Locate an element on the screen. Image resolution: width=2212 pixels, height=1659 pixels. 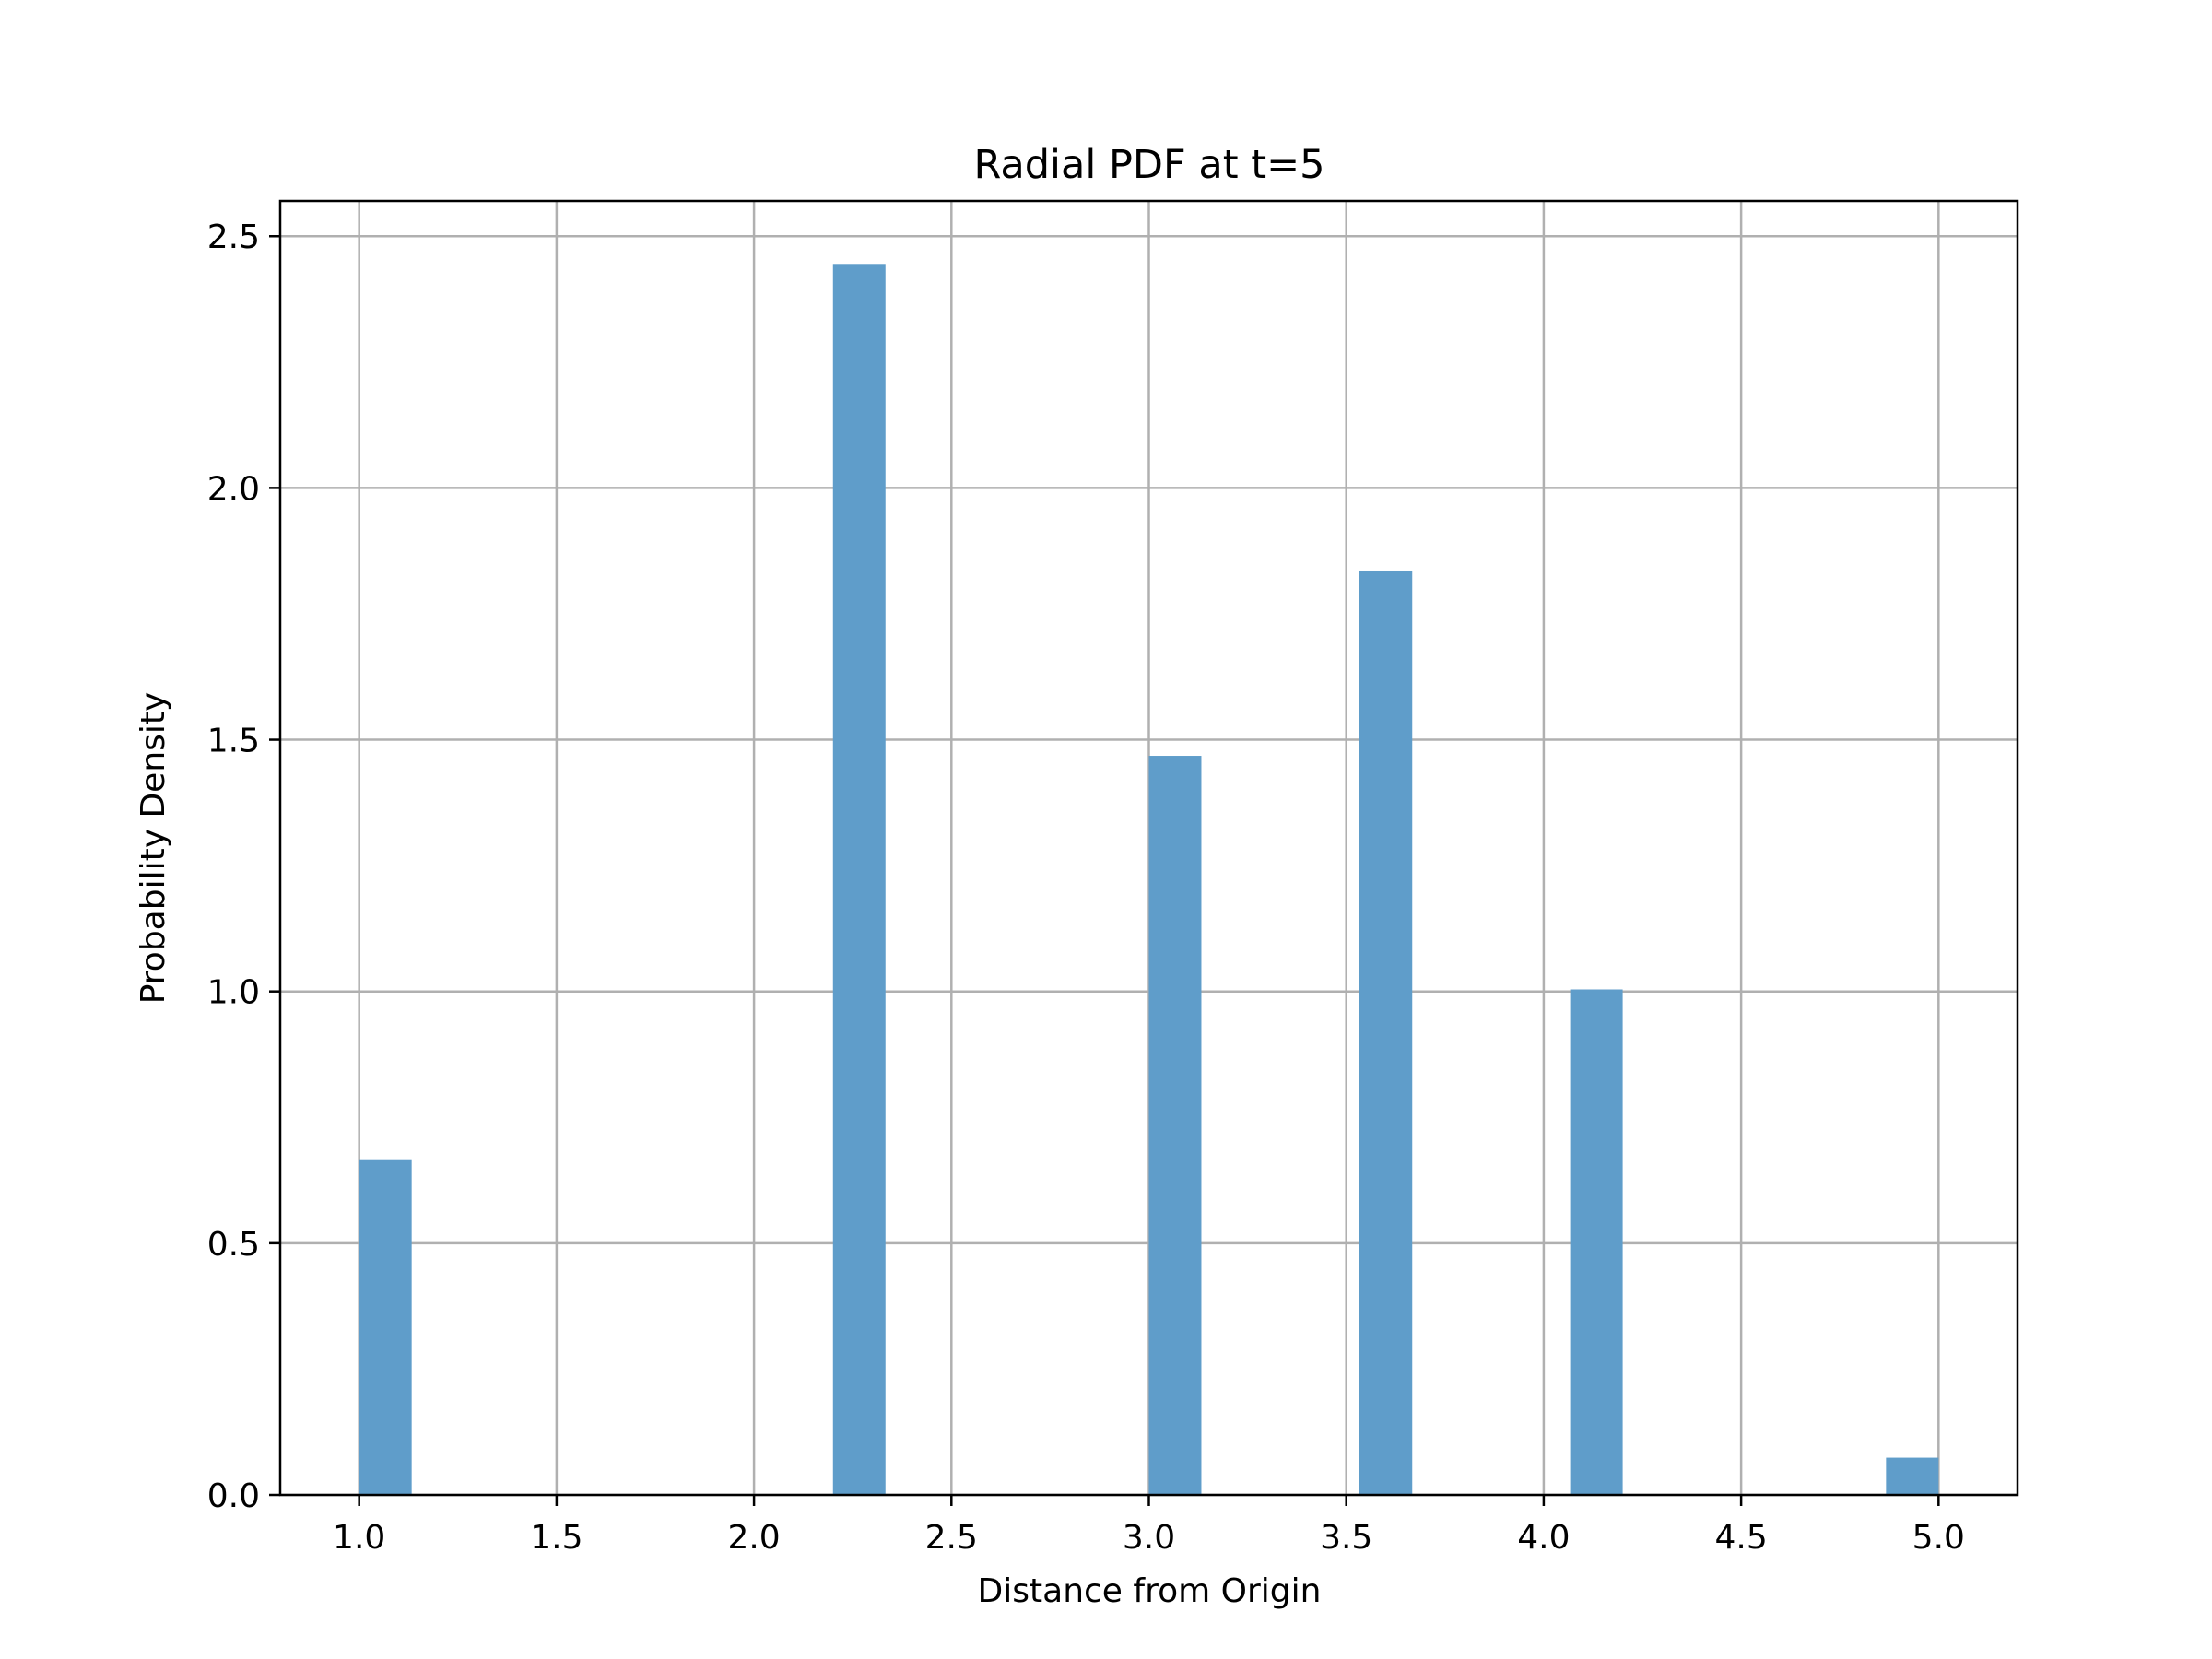
x-tick-label-1: 1.5 is located at coordinates (556, 1538).